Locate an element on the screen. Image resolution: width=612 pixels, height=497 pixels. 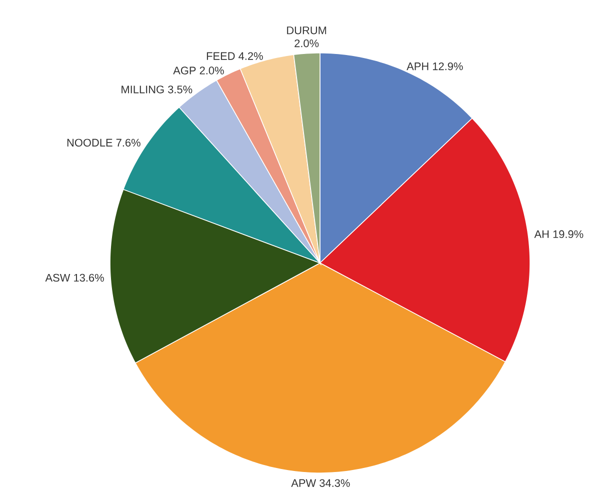
slice-label: MILLING is located at coordinates (143, 90).